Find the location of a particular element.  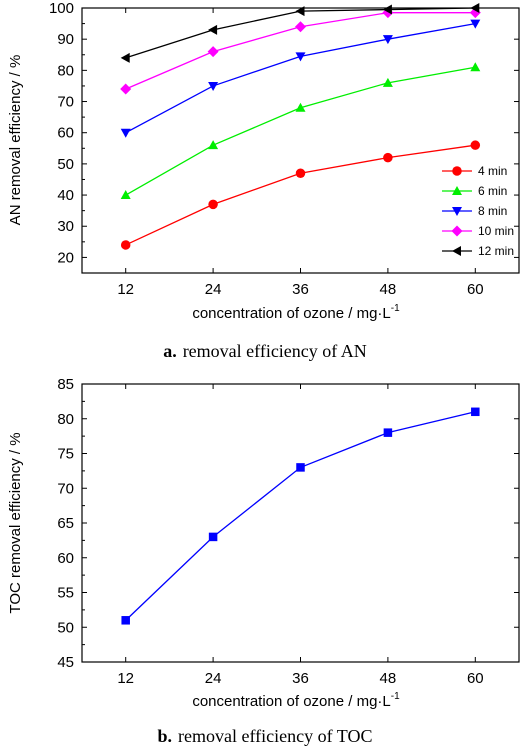

y-tick-label: 20 is located at coordinates (65, 257).